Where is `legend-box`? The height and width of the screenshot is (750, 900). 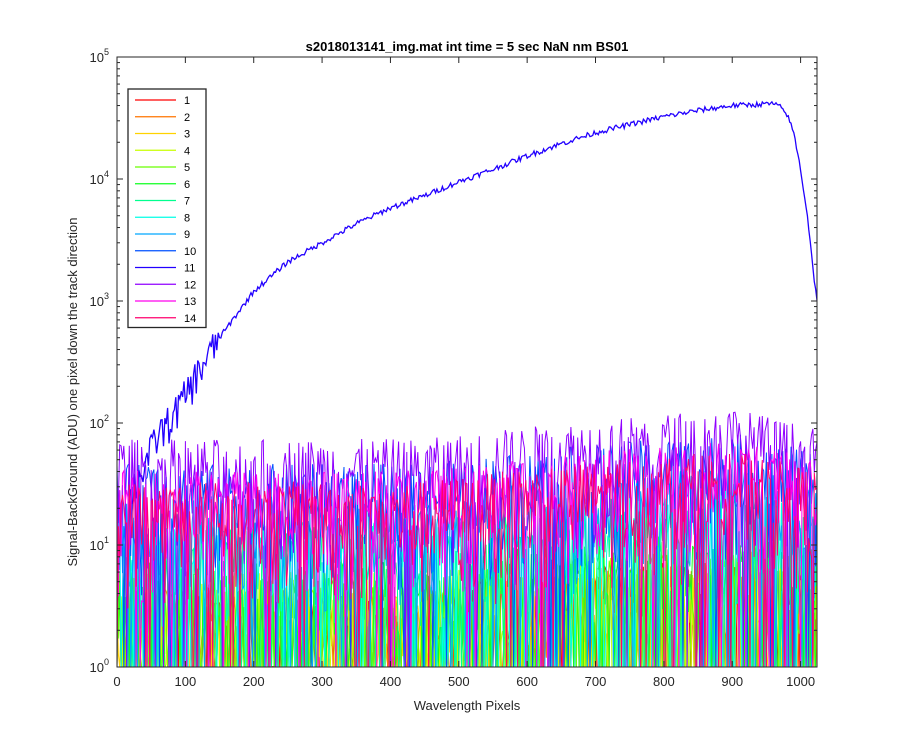 legend-box is located at coordinates (167, 208).